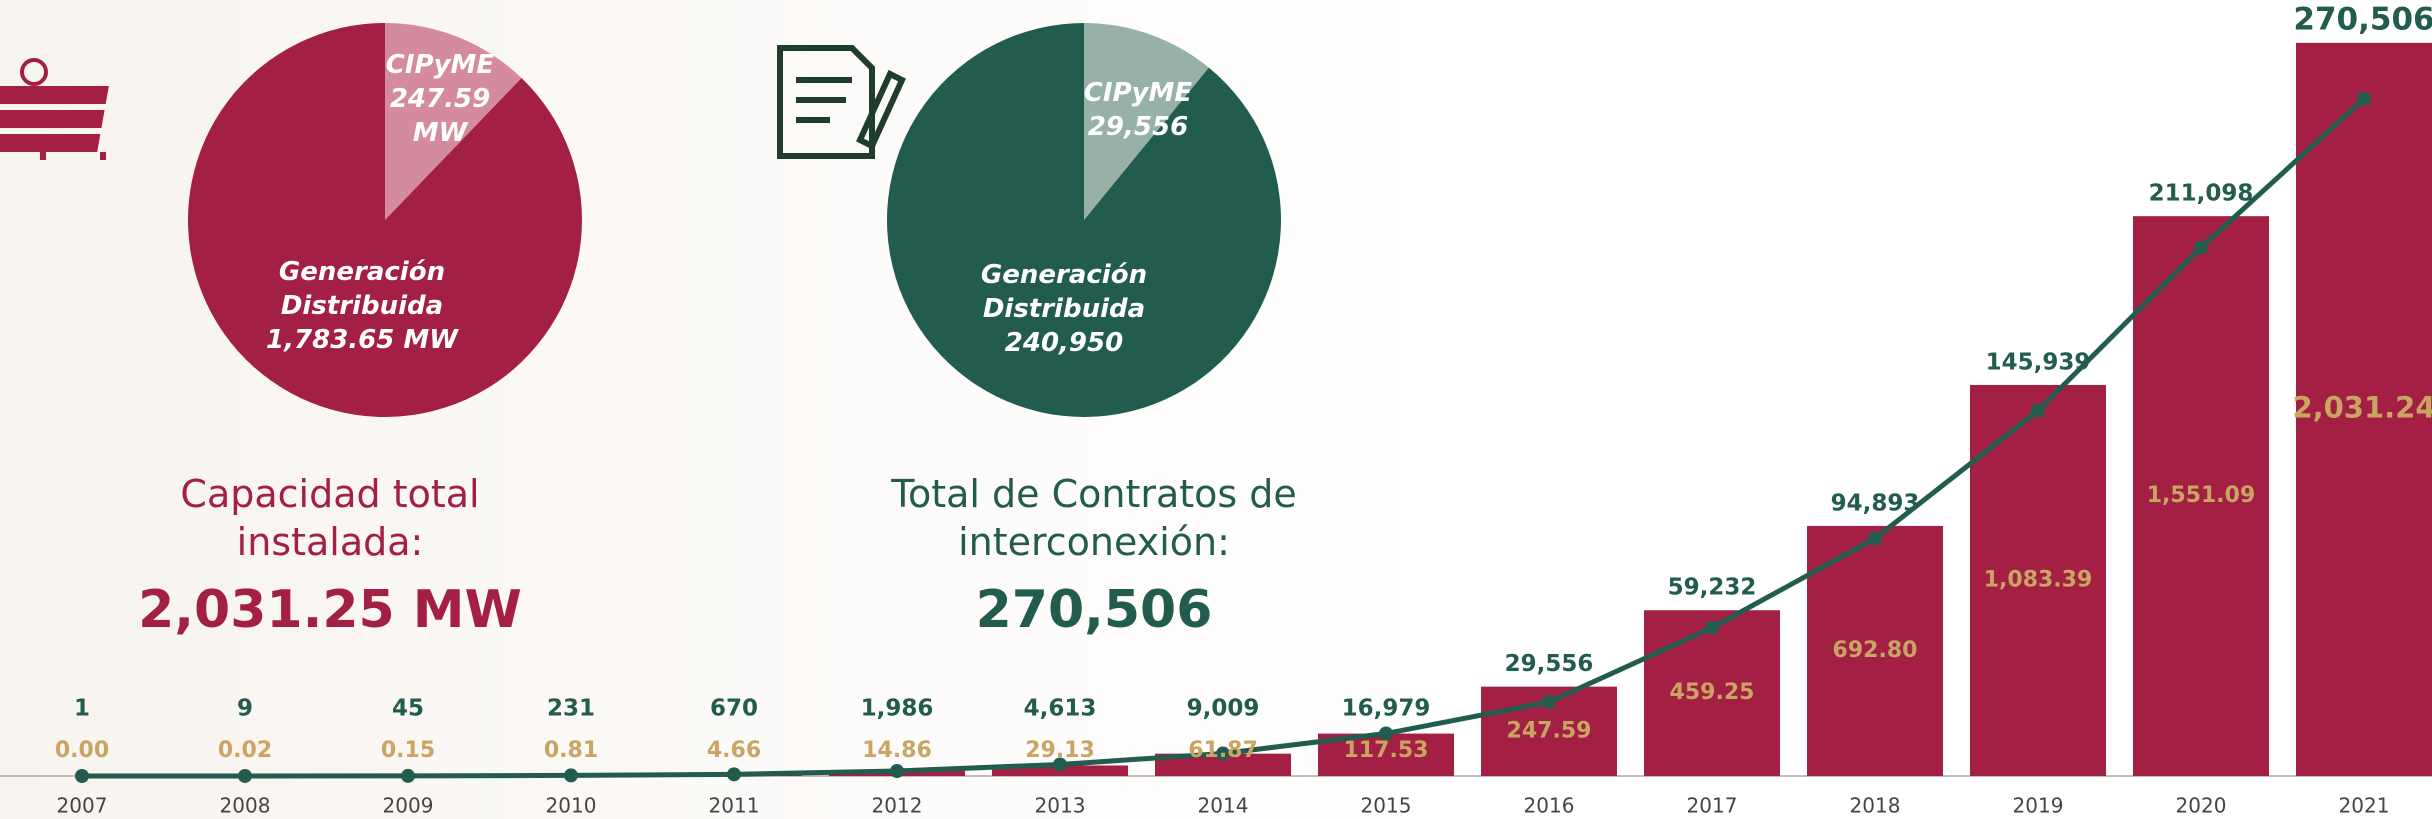 The height and width of the screenshot is (819, 2432). Describe the element at coordinates (2038, 806) in the screenshot. I see `x-tick-label: 2019` at that location.